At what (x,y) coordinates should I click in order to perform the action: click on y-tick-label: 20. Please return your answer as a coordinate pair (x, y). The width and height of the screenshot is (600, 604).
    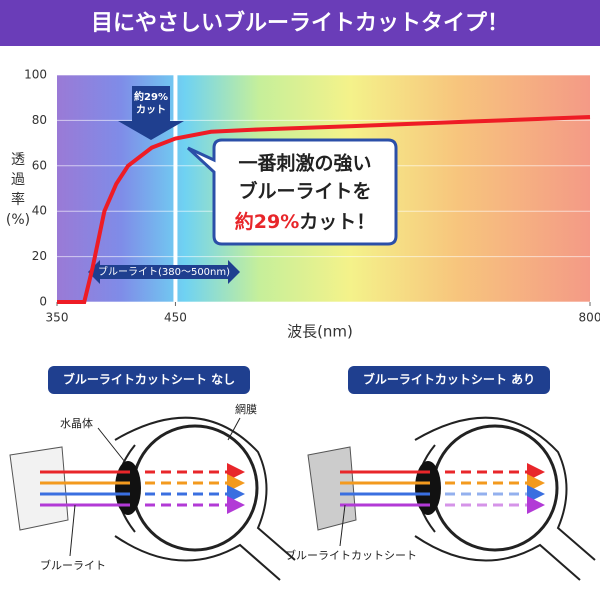
    Looking at the image, I should click on (39, 256).